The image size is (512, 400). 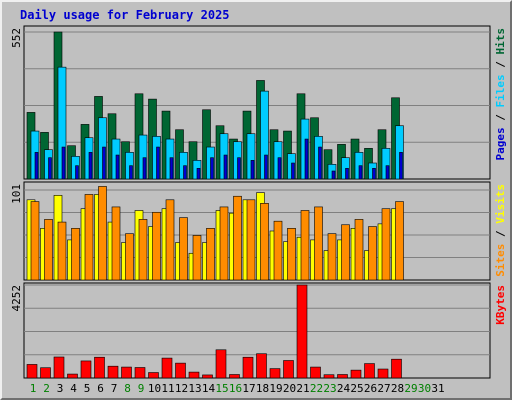 I want to click on x-axis-day-label: 15, so click(x=221, y=388).